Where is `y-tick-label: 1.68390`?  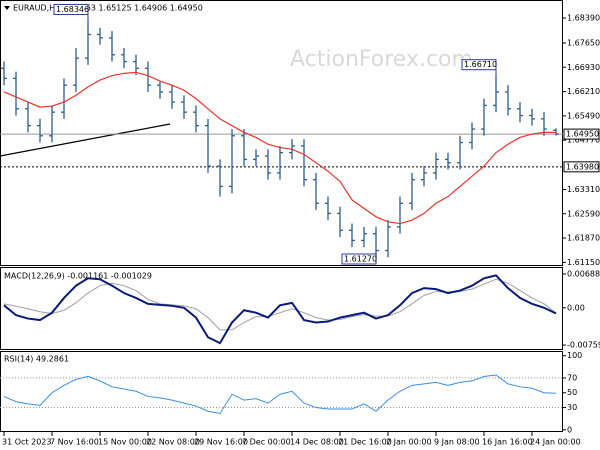 y-tick-label: 1.68390 is located at coordinates (583, 17).